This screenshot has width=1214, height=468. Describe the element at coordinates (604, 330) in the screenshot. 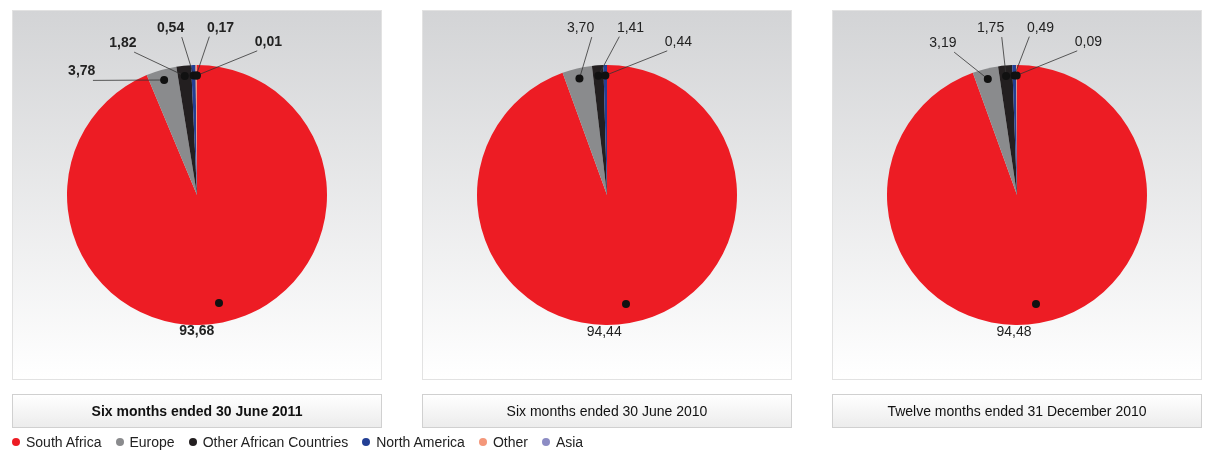

I see `data-label: 94,44` at that location.